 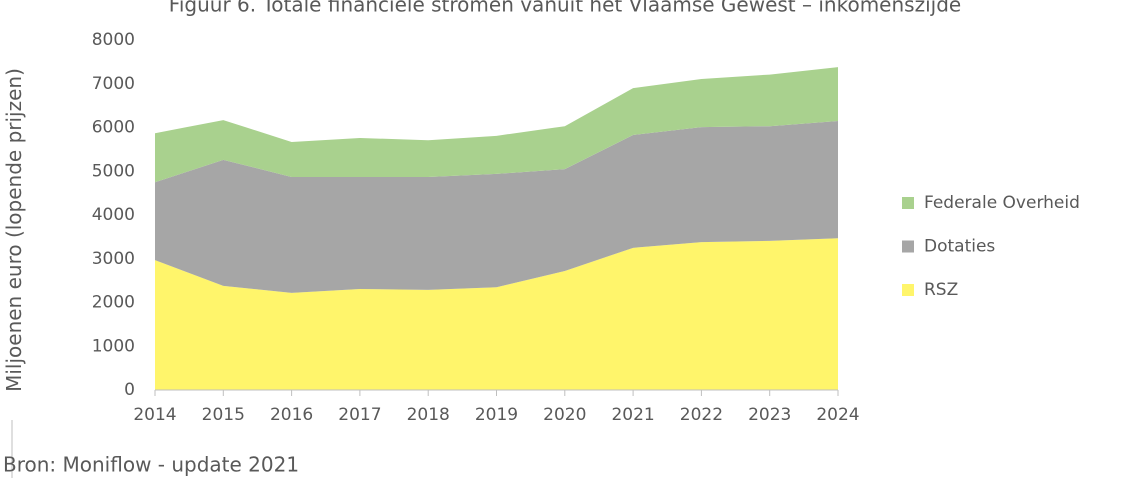 What do you see at coordinates (359, 415) in the screenshot?
I see `x-tick-label: 2017` at bounding box center [359, 415].